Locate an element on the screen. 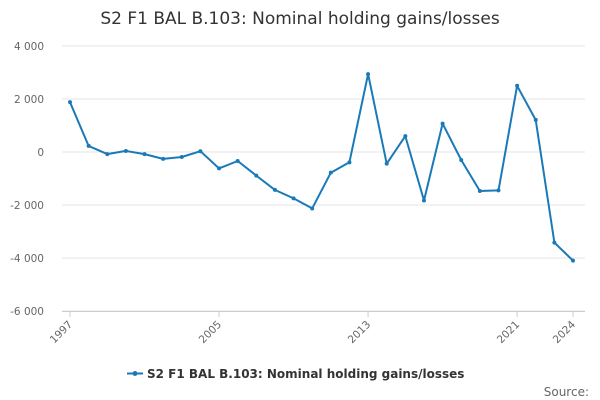  source-label: Source: is located at coordinates (566, 392).